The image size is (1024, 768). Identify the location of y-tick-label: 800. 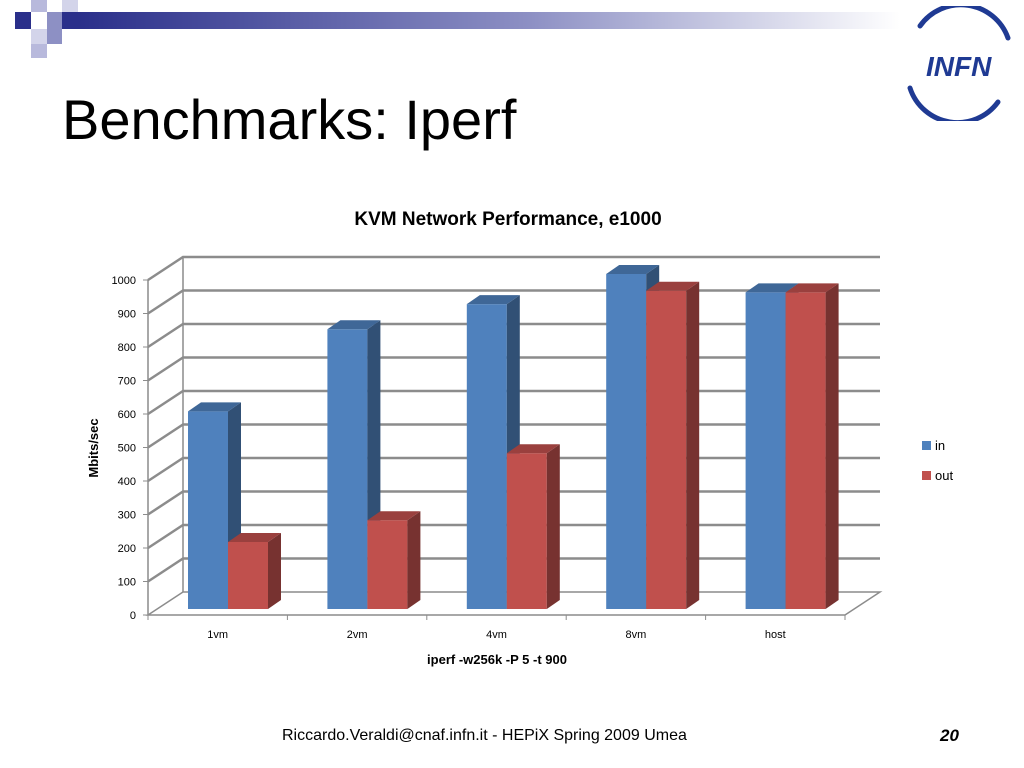
(127, 348).